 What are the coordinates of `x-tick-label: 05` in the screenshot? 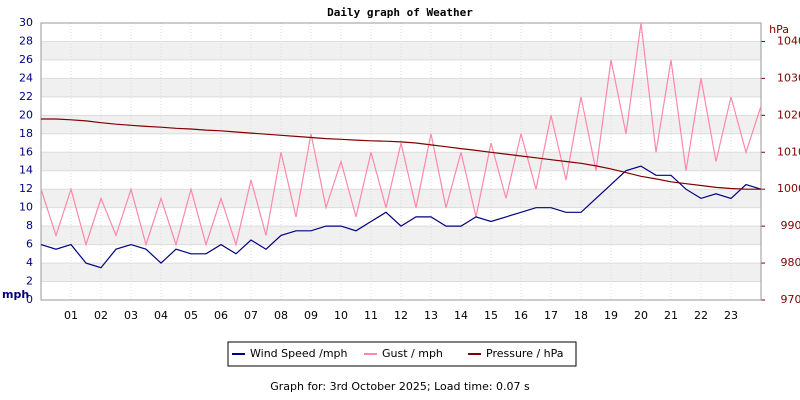 It's located at (191, 315).